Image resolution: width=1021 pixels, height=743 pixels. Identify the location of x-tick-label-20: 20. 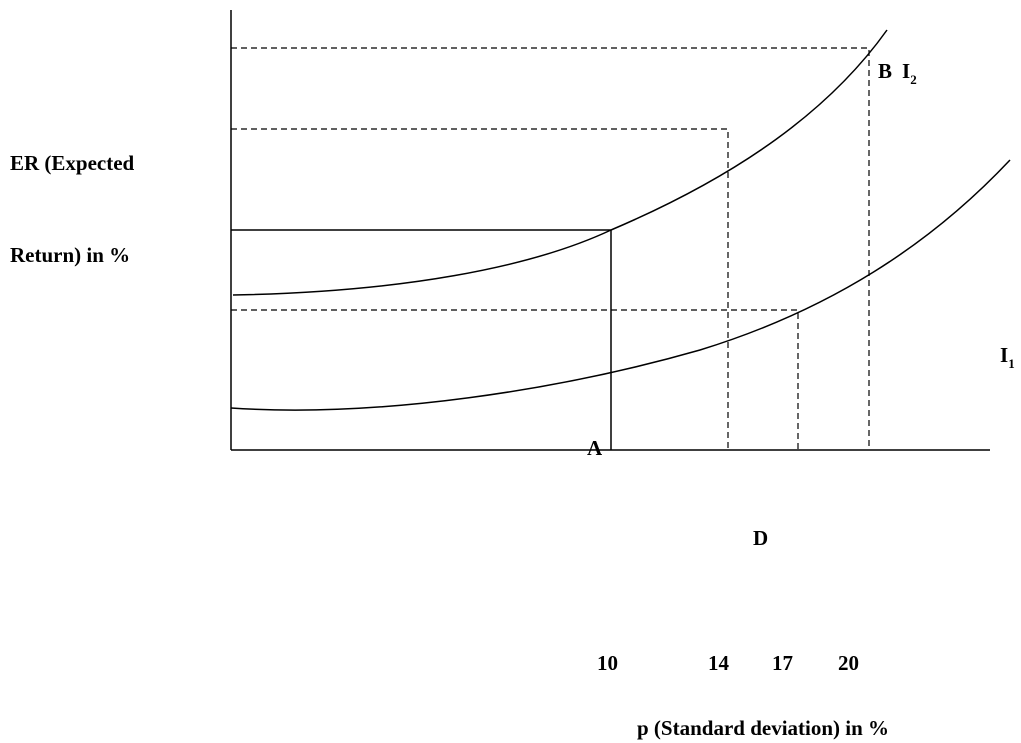
(848, 663).